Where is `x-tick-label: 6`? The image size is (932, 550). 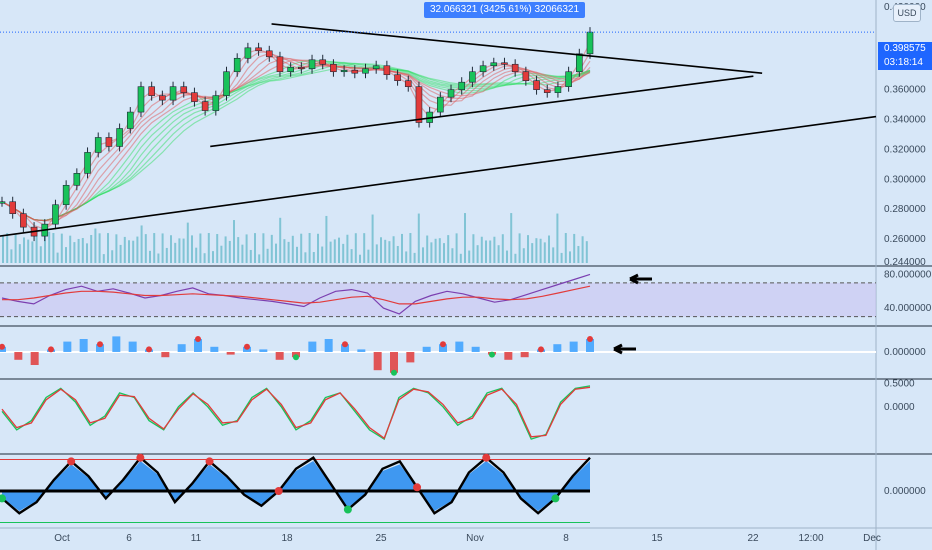 x-tick-label: 6 is located at coordinates (129, 538).